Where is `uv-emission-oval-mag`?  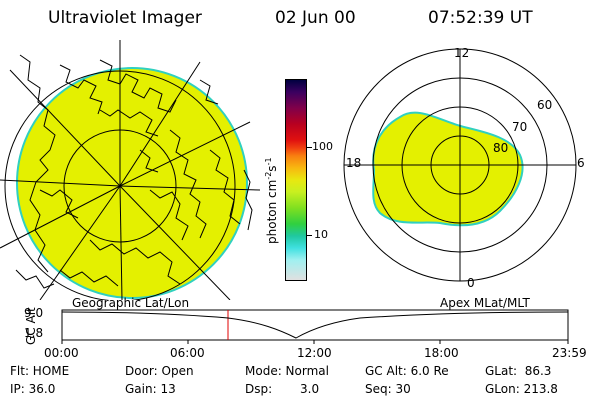
uv-emission-oval-mag is located at coordinates (448, 169).